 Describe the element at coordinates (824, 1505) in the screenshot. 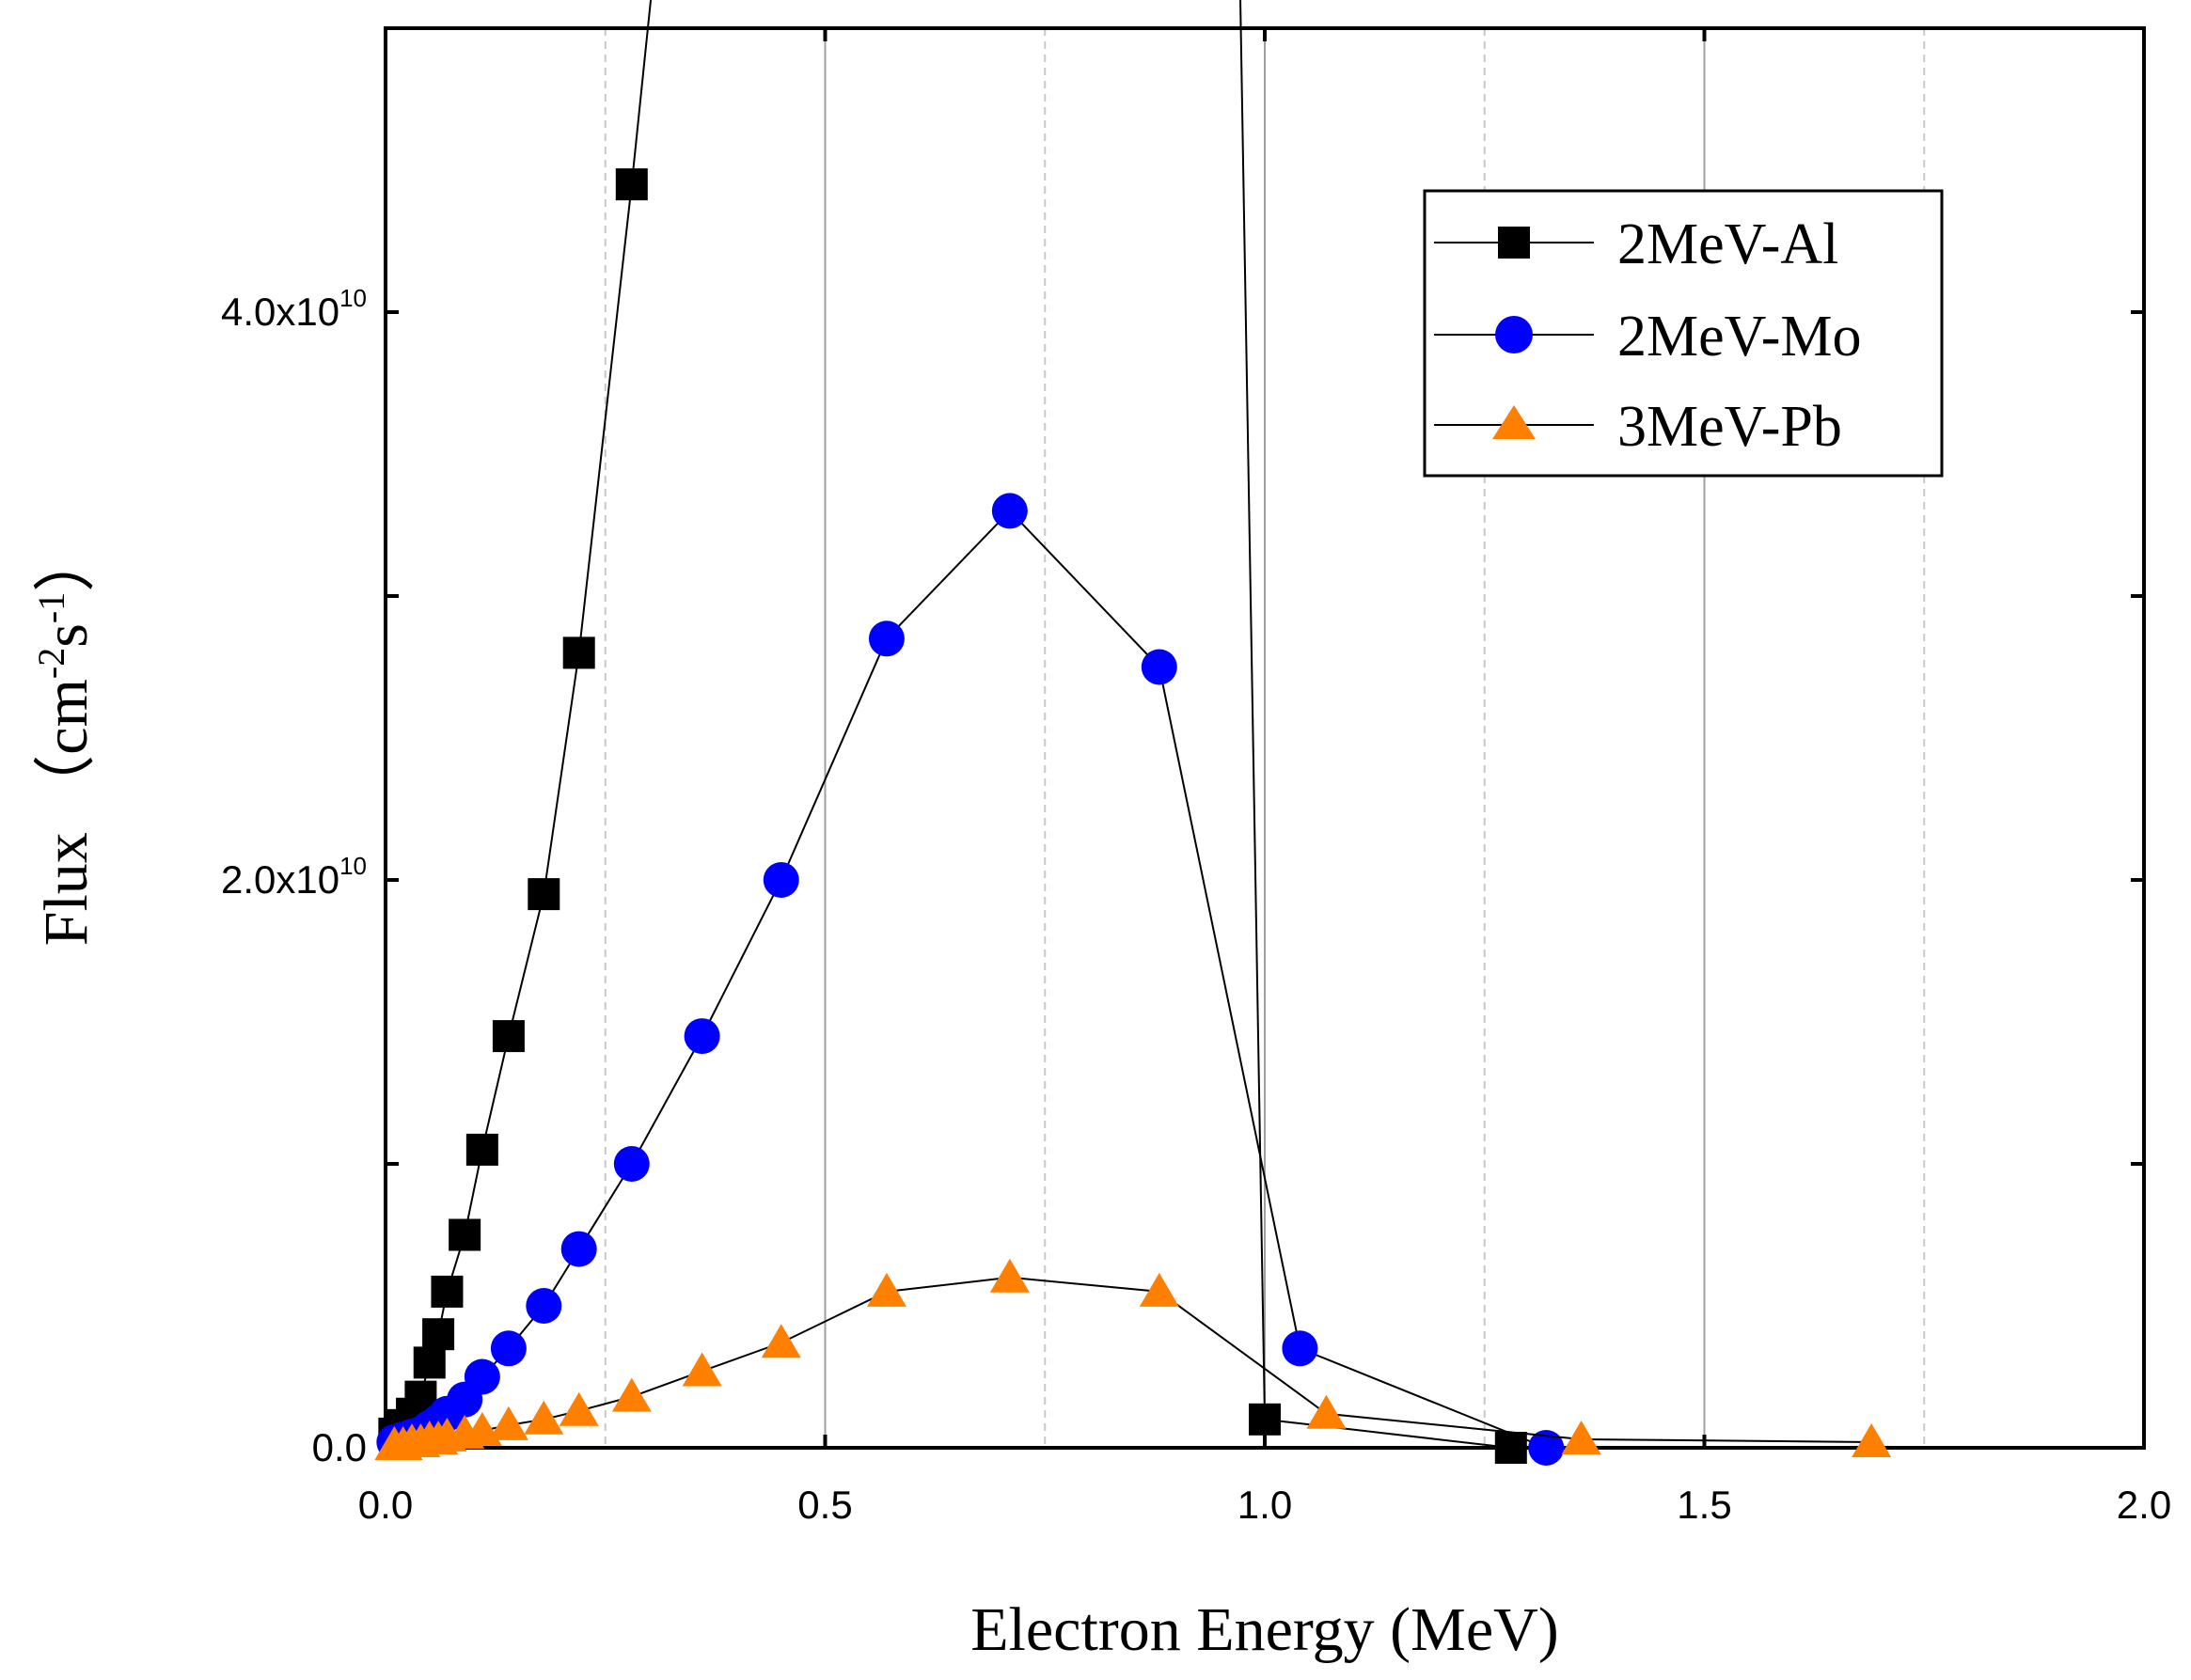

I see `x-tick-label: 0.5` at that location.